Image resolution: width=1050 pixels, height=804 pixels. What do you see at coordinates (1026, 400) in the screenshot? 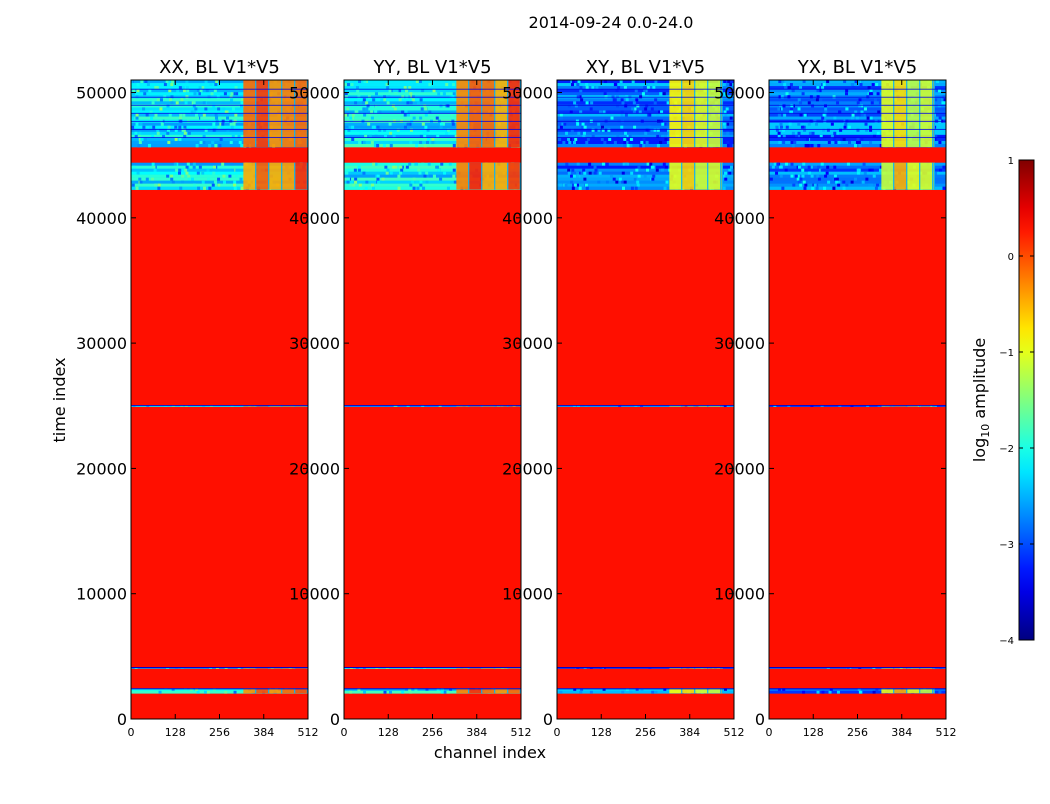
I see `colorbar-gradient` at bounding box center [1026, 400].